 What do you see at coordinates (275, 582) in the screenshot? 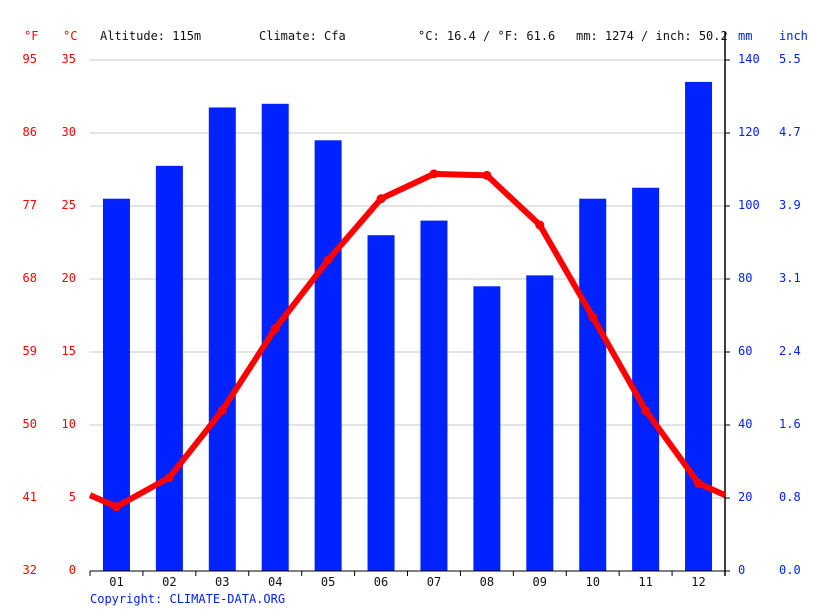
I see `month-label: 04` at bounding box center [275, 582].